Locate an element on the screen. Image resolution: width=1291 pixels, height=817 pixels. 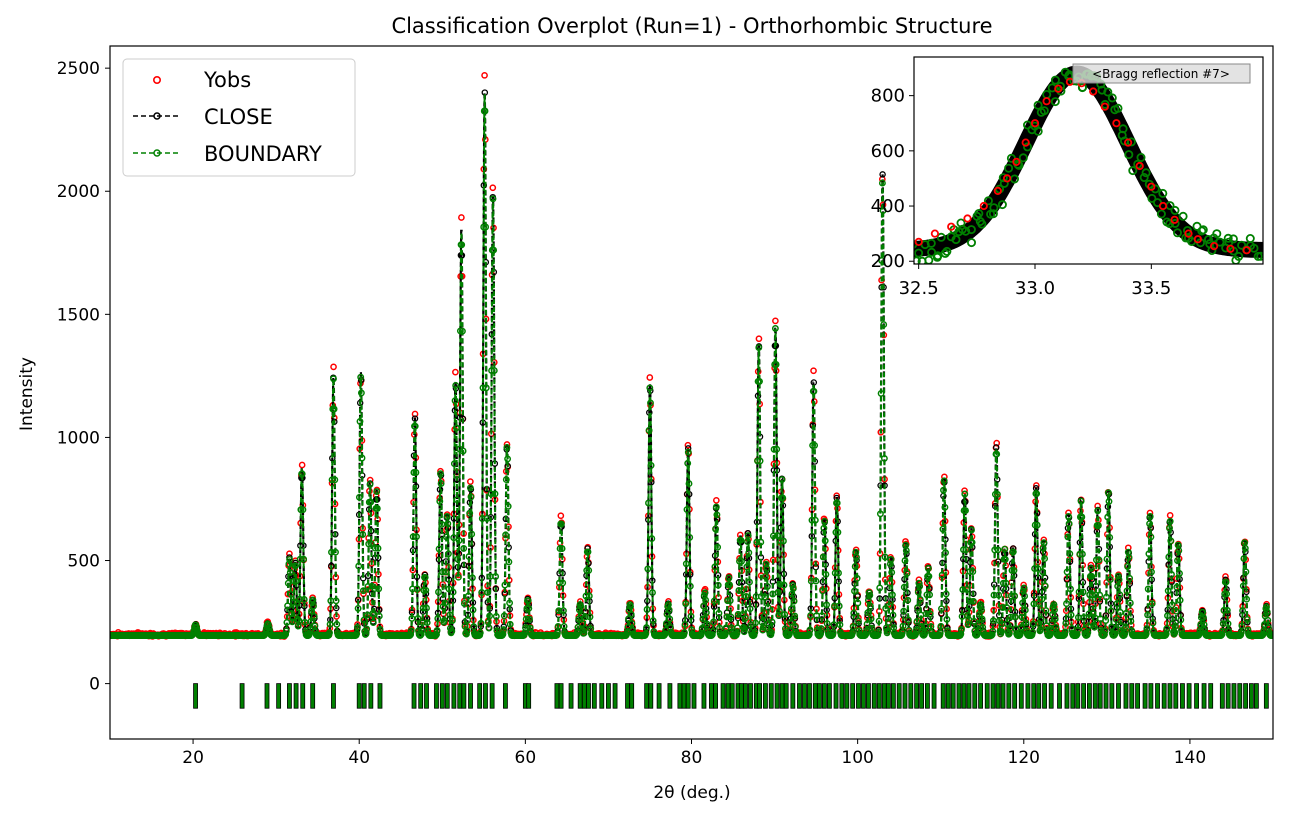
inset-x-tick-label: 33.5 is located at coordinates (1151, 288).